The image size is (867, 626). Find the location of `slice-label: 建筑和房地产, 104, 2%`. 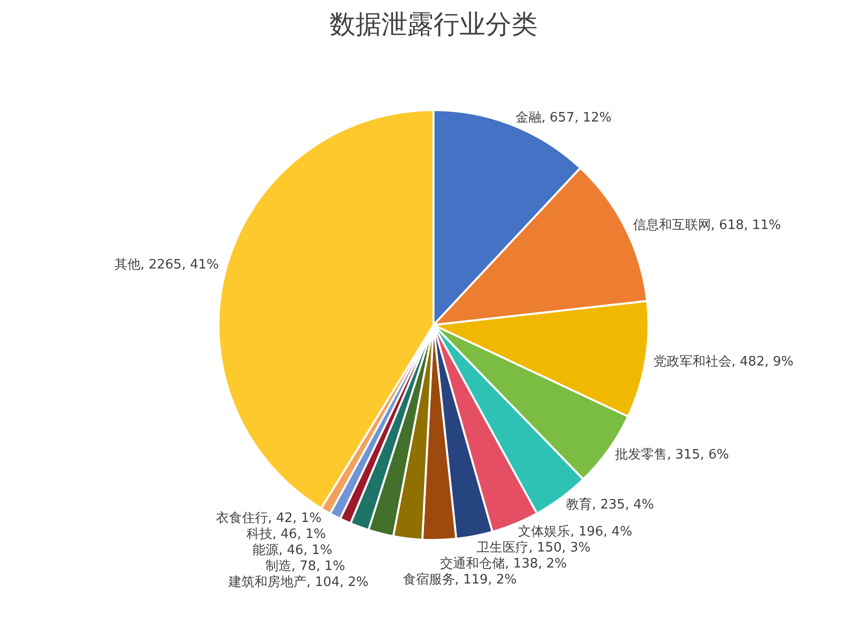

slice-label: 建筑和房地产, 104, 2% is located at coordinates (298, 582).